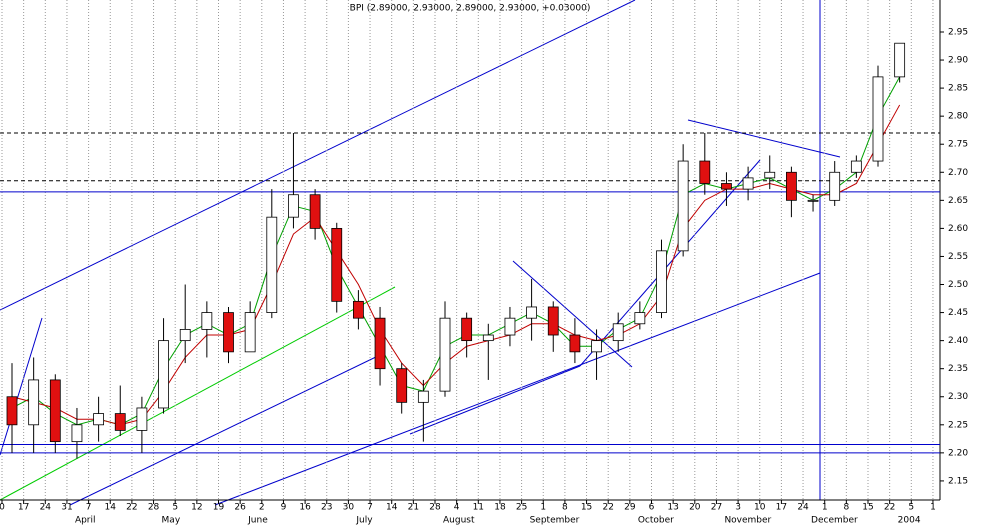 Image resolution: width=986 pixels, height=525 pixels. I want to click on x-tick-label: 21, so click(413, 508).